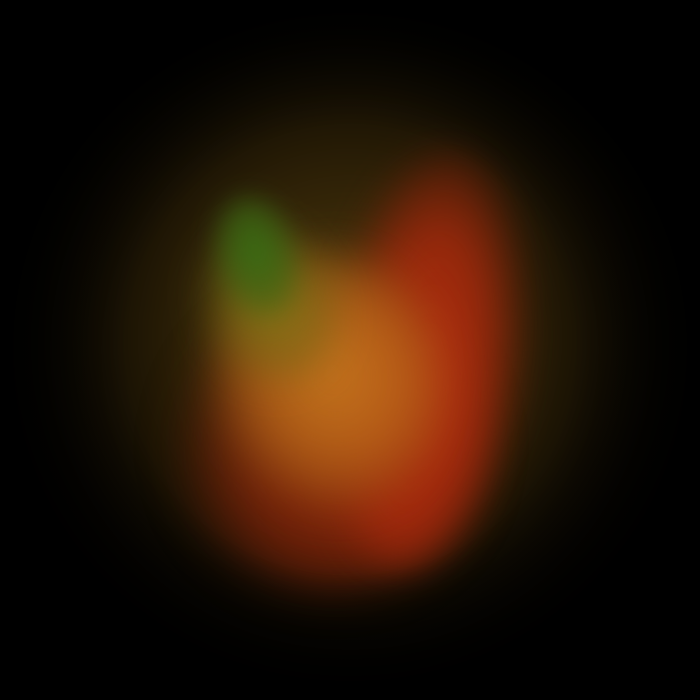  Describe the element at coordinates (257, 257) in the screenshot. I see `green-spot` at that location.